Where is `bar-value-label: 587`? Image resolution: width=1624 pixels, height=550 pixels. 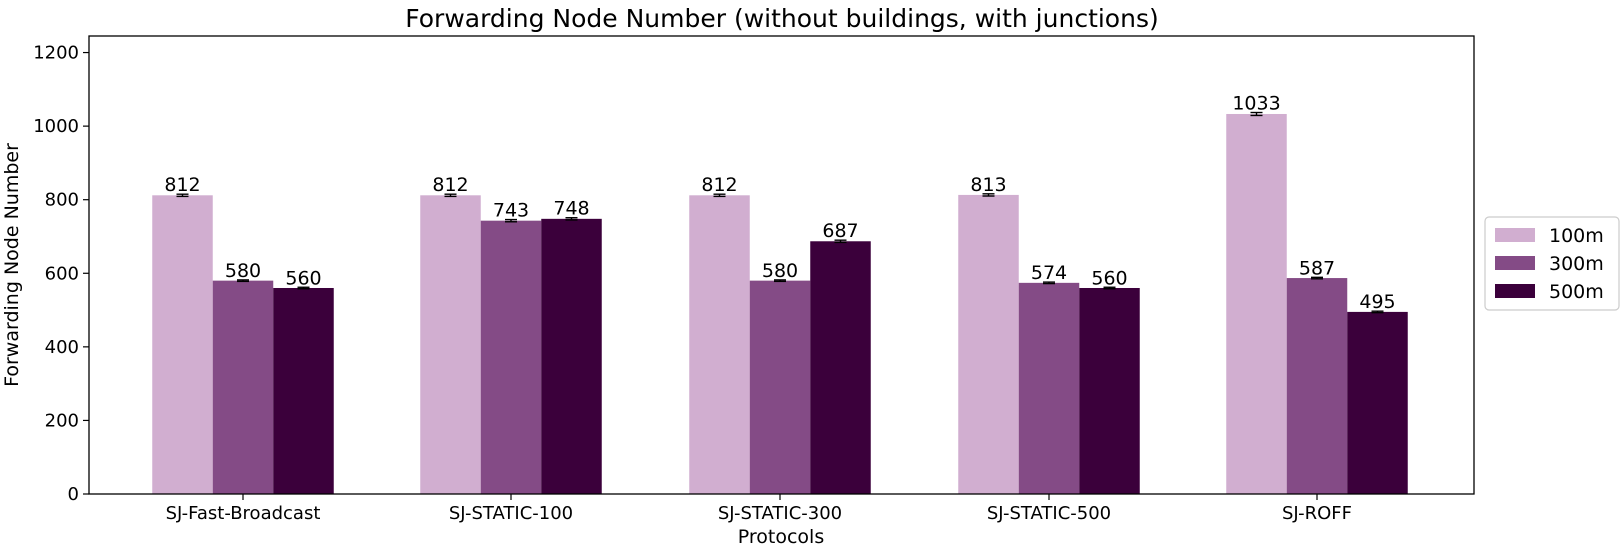 bar-value-label: 587 is located at coordinates (1317, 268).